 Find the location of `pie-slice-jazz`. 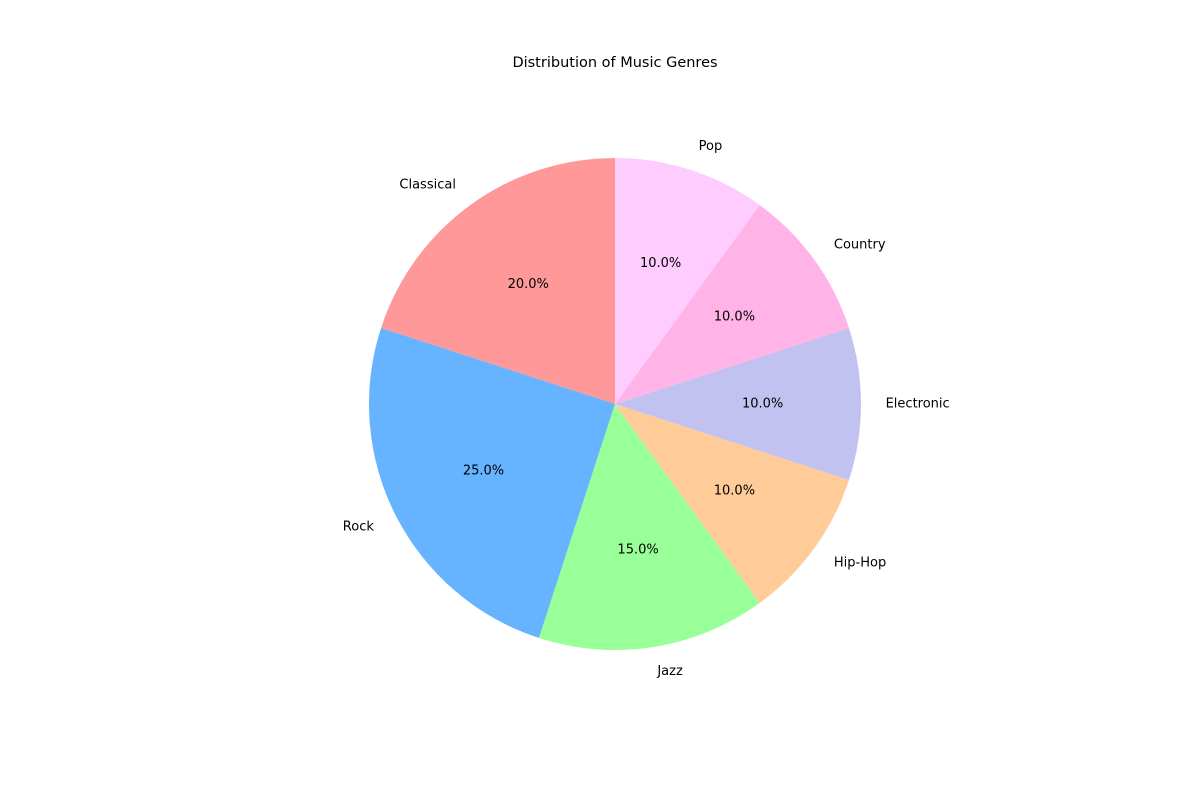

pie-slice-jazz is located at coordinates (649, 527).